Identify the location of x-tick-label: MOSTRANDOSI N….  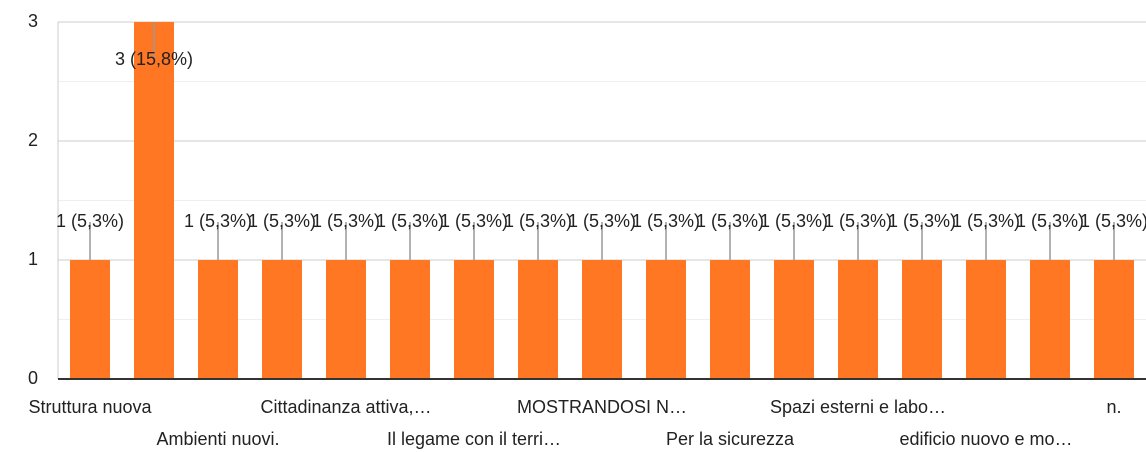
(602, 407).